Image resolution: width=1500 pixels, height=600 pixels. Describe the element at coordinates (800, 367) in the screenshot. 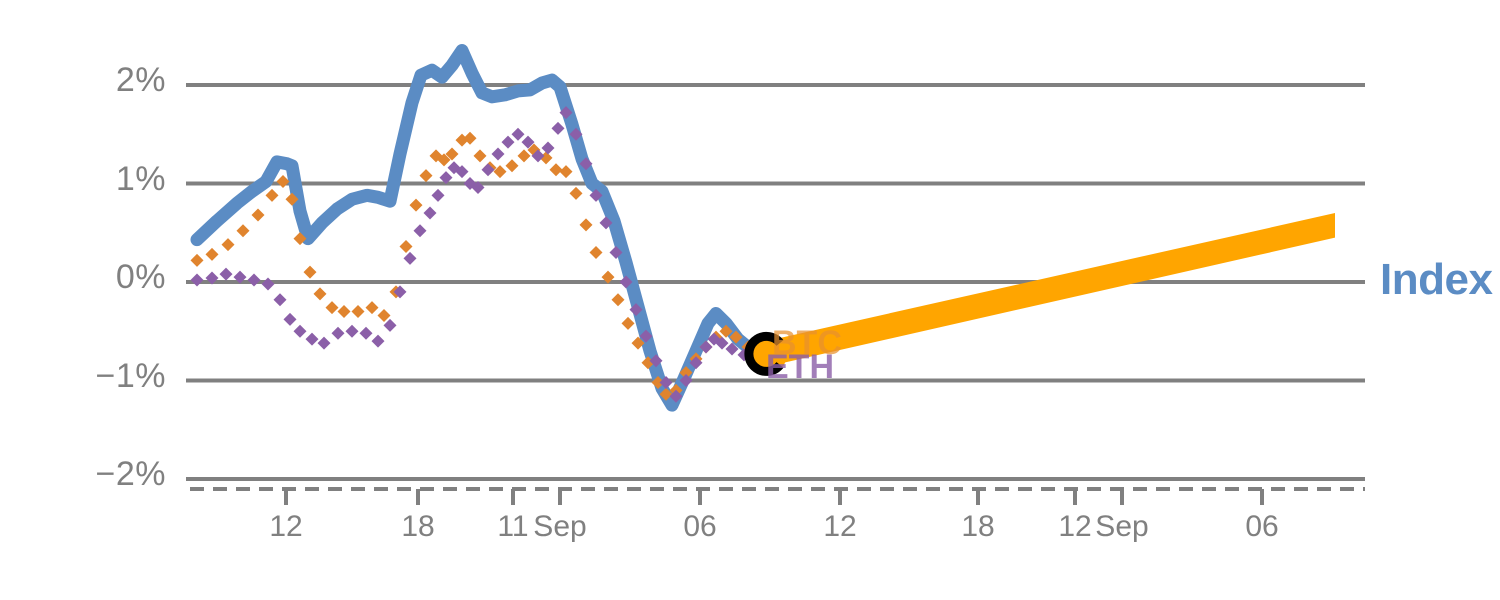

I see `eth-series-label: ETH` at that location.